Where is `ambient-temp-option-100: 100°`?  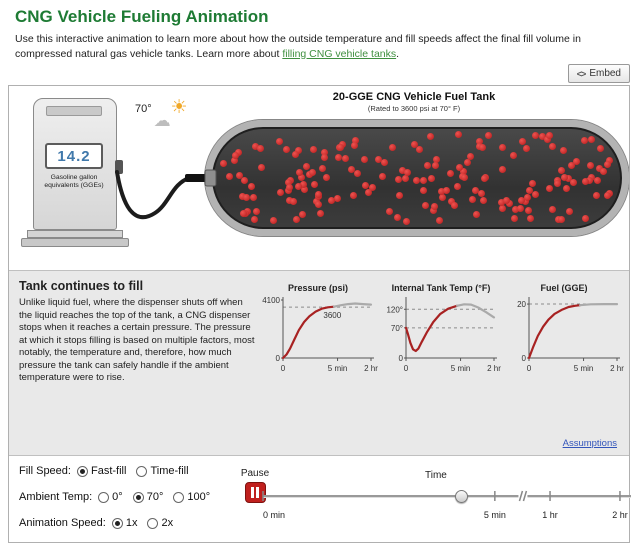 ambient-temp-option-100: 100° is located at coordinates (191, 497).